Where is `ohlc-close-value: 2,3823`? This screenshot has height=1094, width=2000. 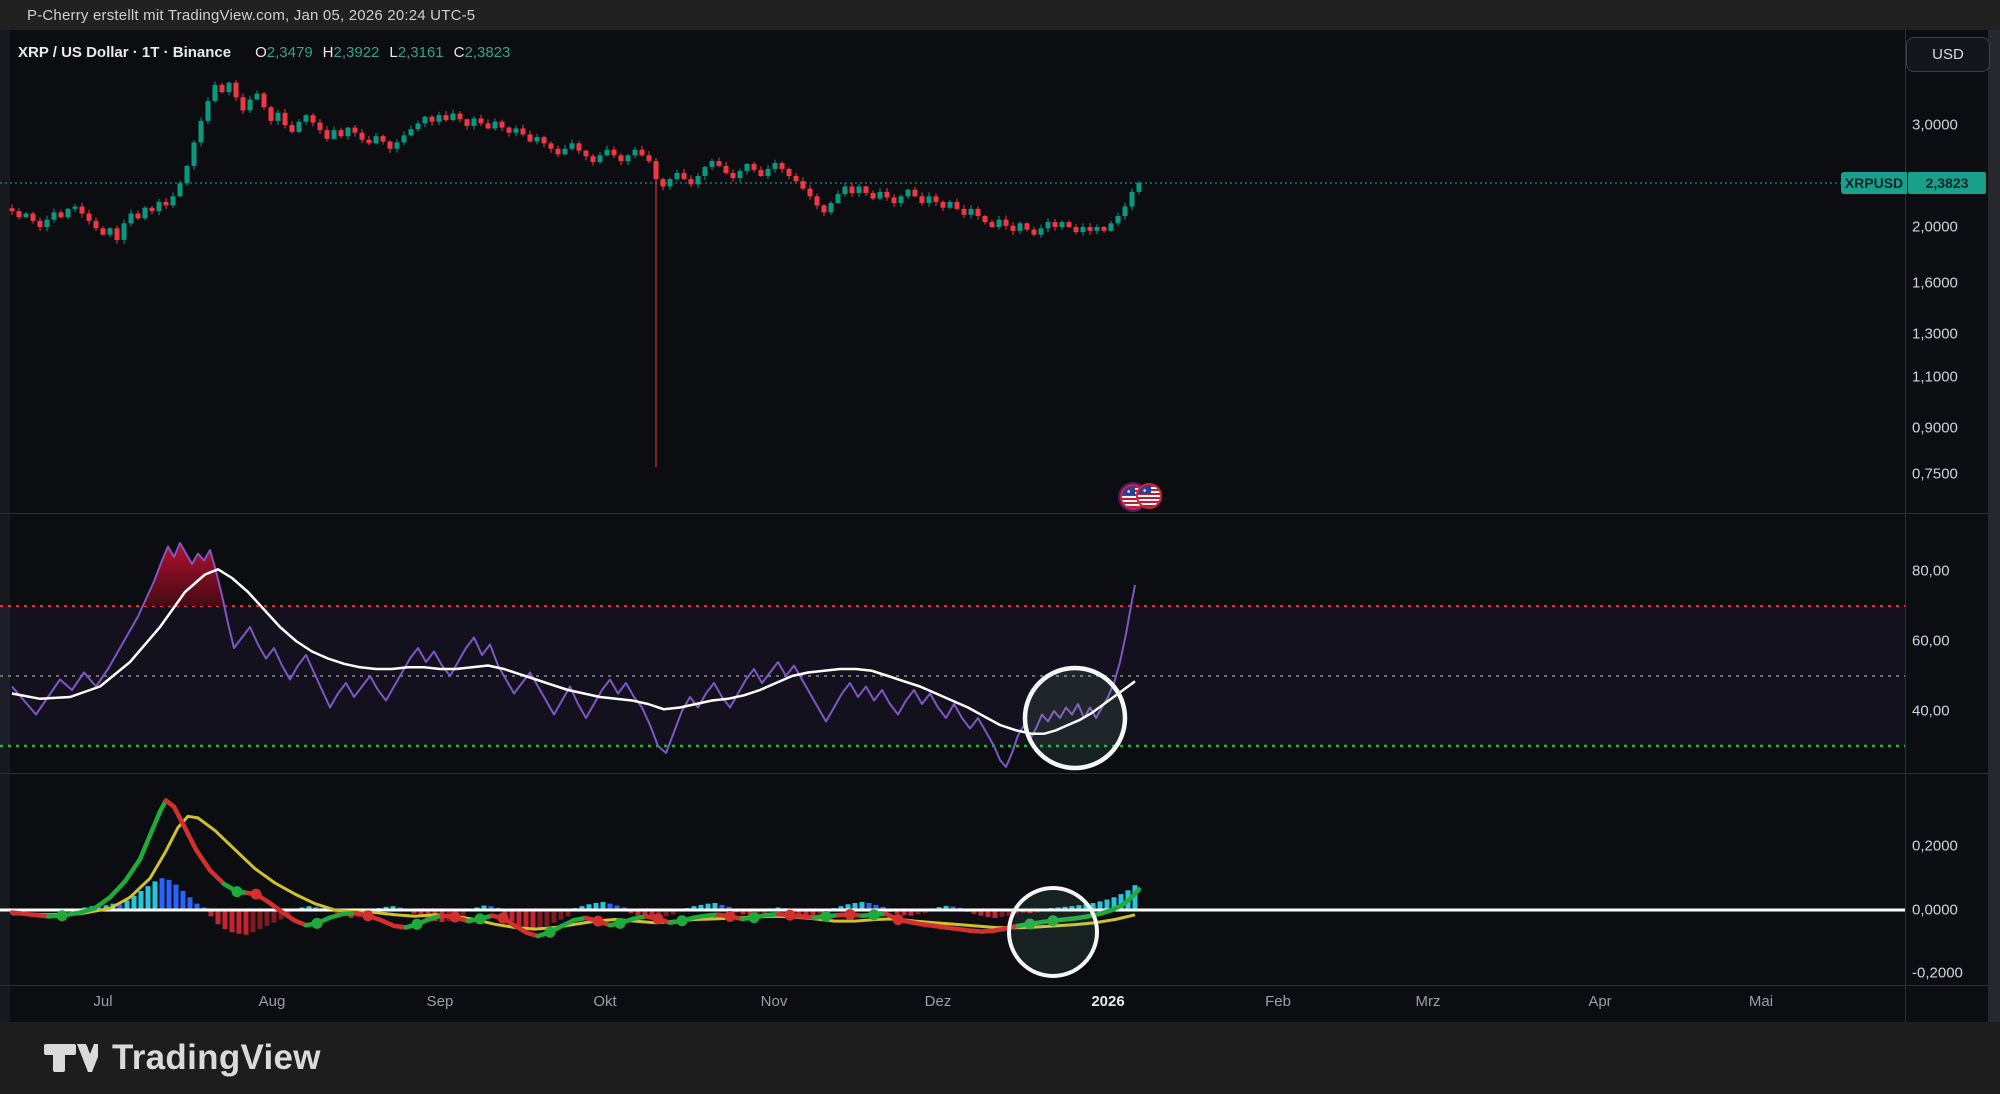
ohlc-close-value: 2,3823 is located at coordinates (487, 52).